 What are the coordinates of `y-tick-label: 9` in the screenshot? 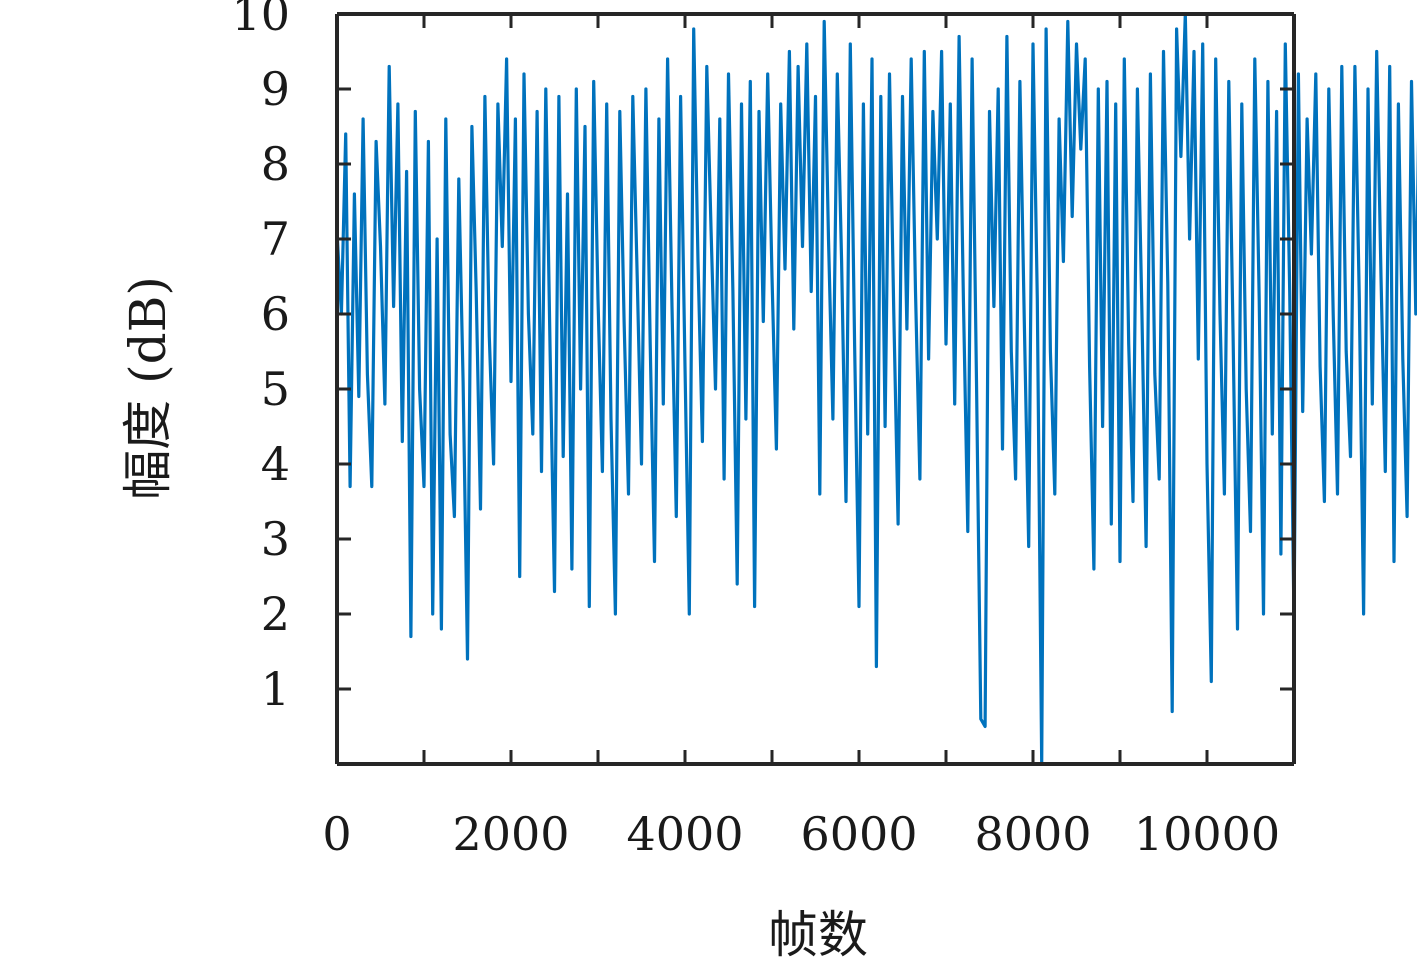 It's located at (275, 89).